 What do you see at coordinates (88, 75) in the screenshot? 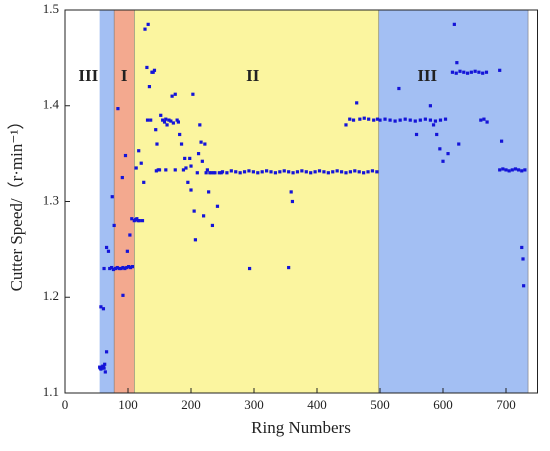
I see `region-label: III` at bounding box center [88, 75].